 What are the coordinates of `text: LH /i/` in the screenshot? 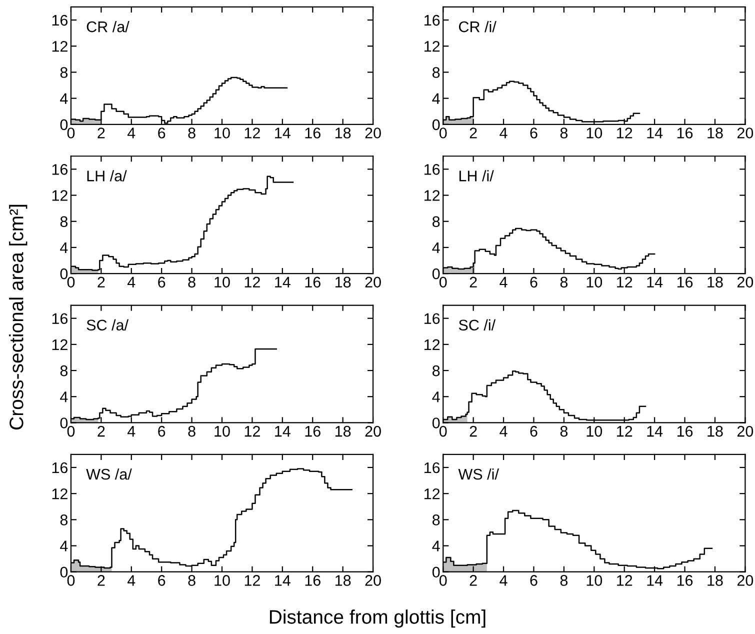 It's located at (476, 176).